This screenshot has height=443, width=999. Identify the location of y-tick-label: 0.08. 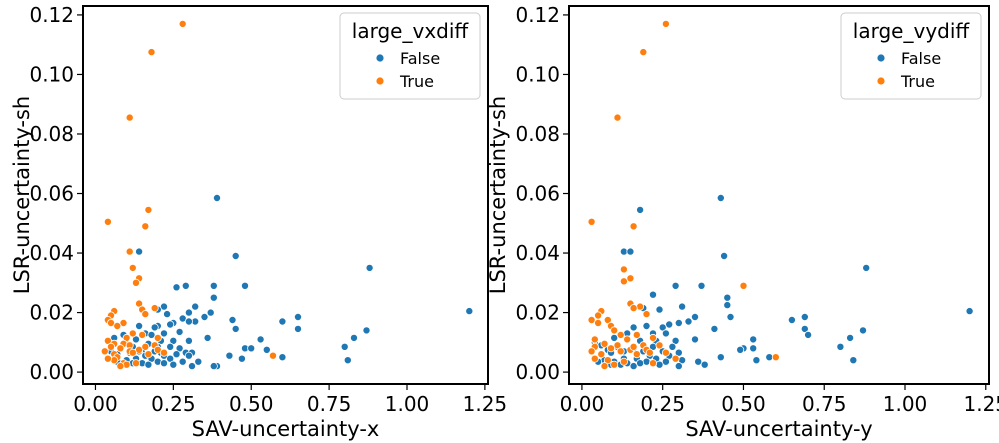
(537, 134).